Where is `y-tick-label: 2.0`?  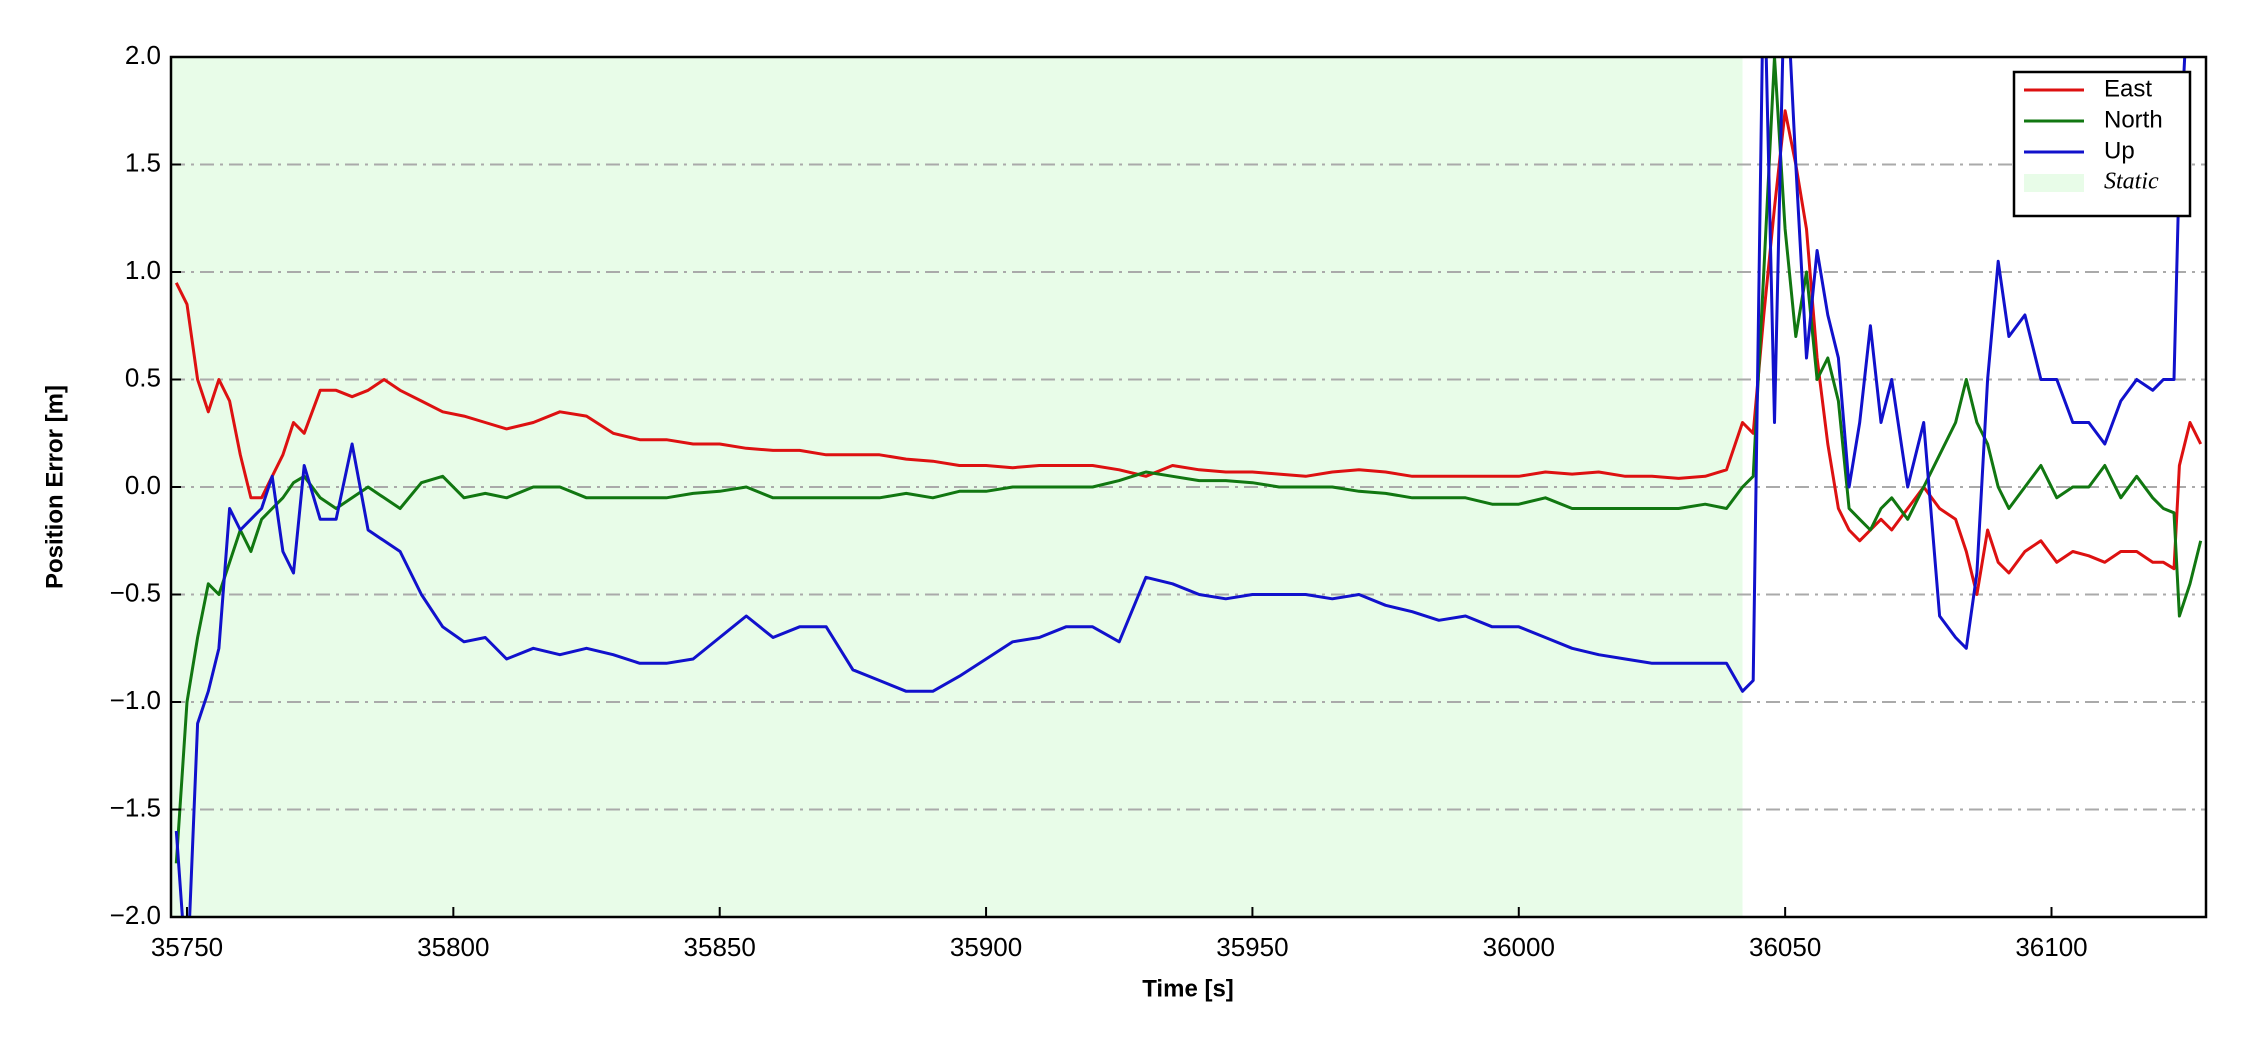 y-tick-label: 2.0 is located at coordinates (143, 55).